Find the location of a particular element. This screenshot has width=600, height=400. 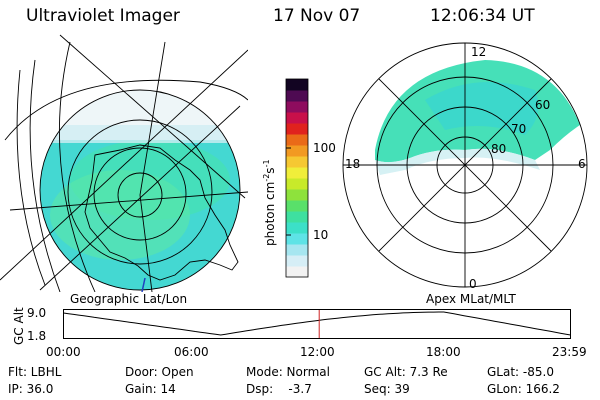

time-tick-2359: 23:59 is located at coordinates (569, 352).